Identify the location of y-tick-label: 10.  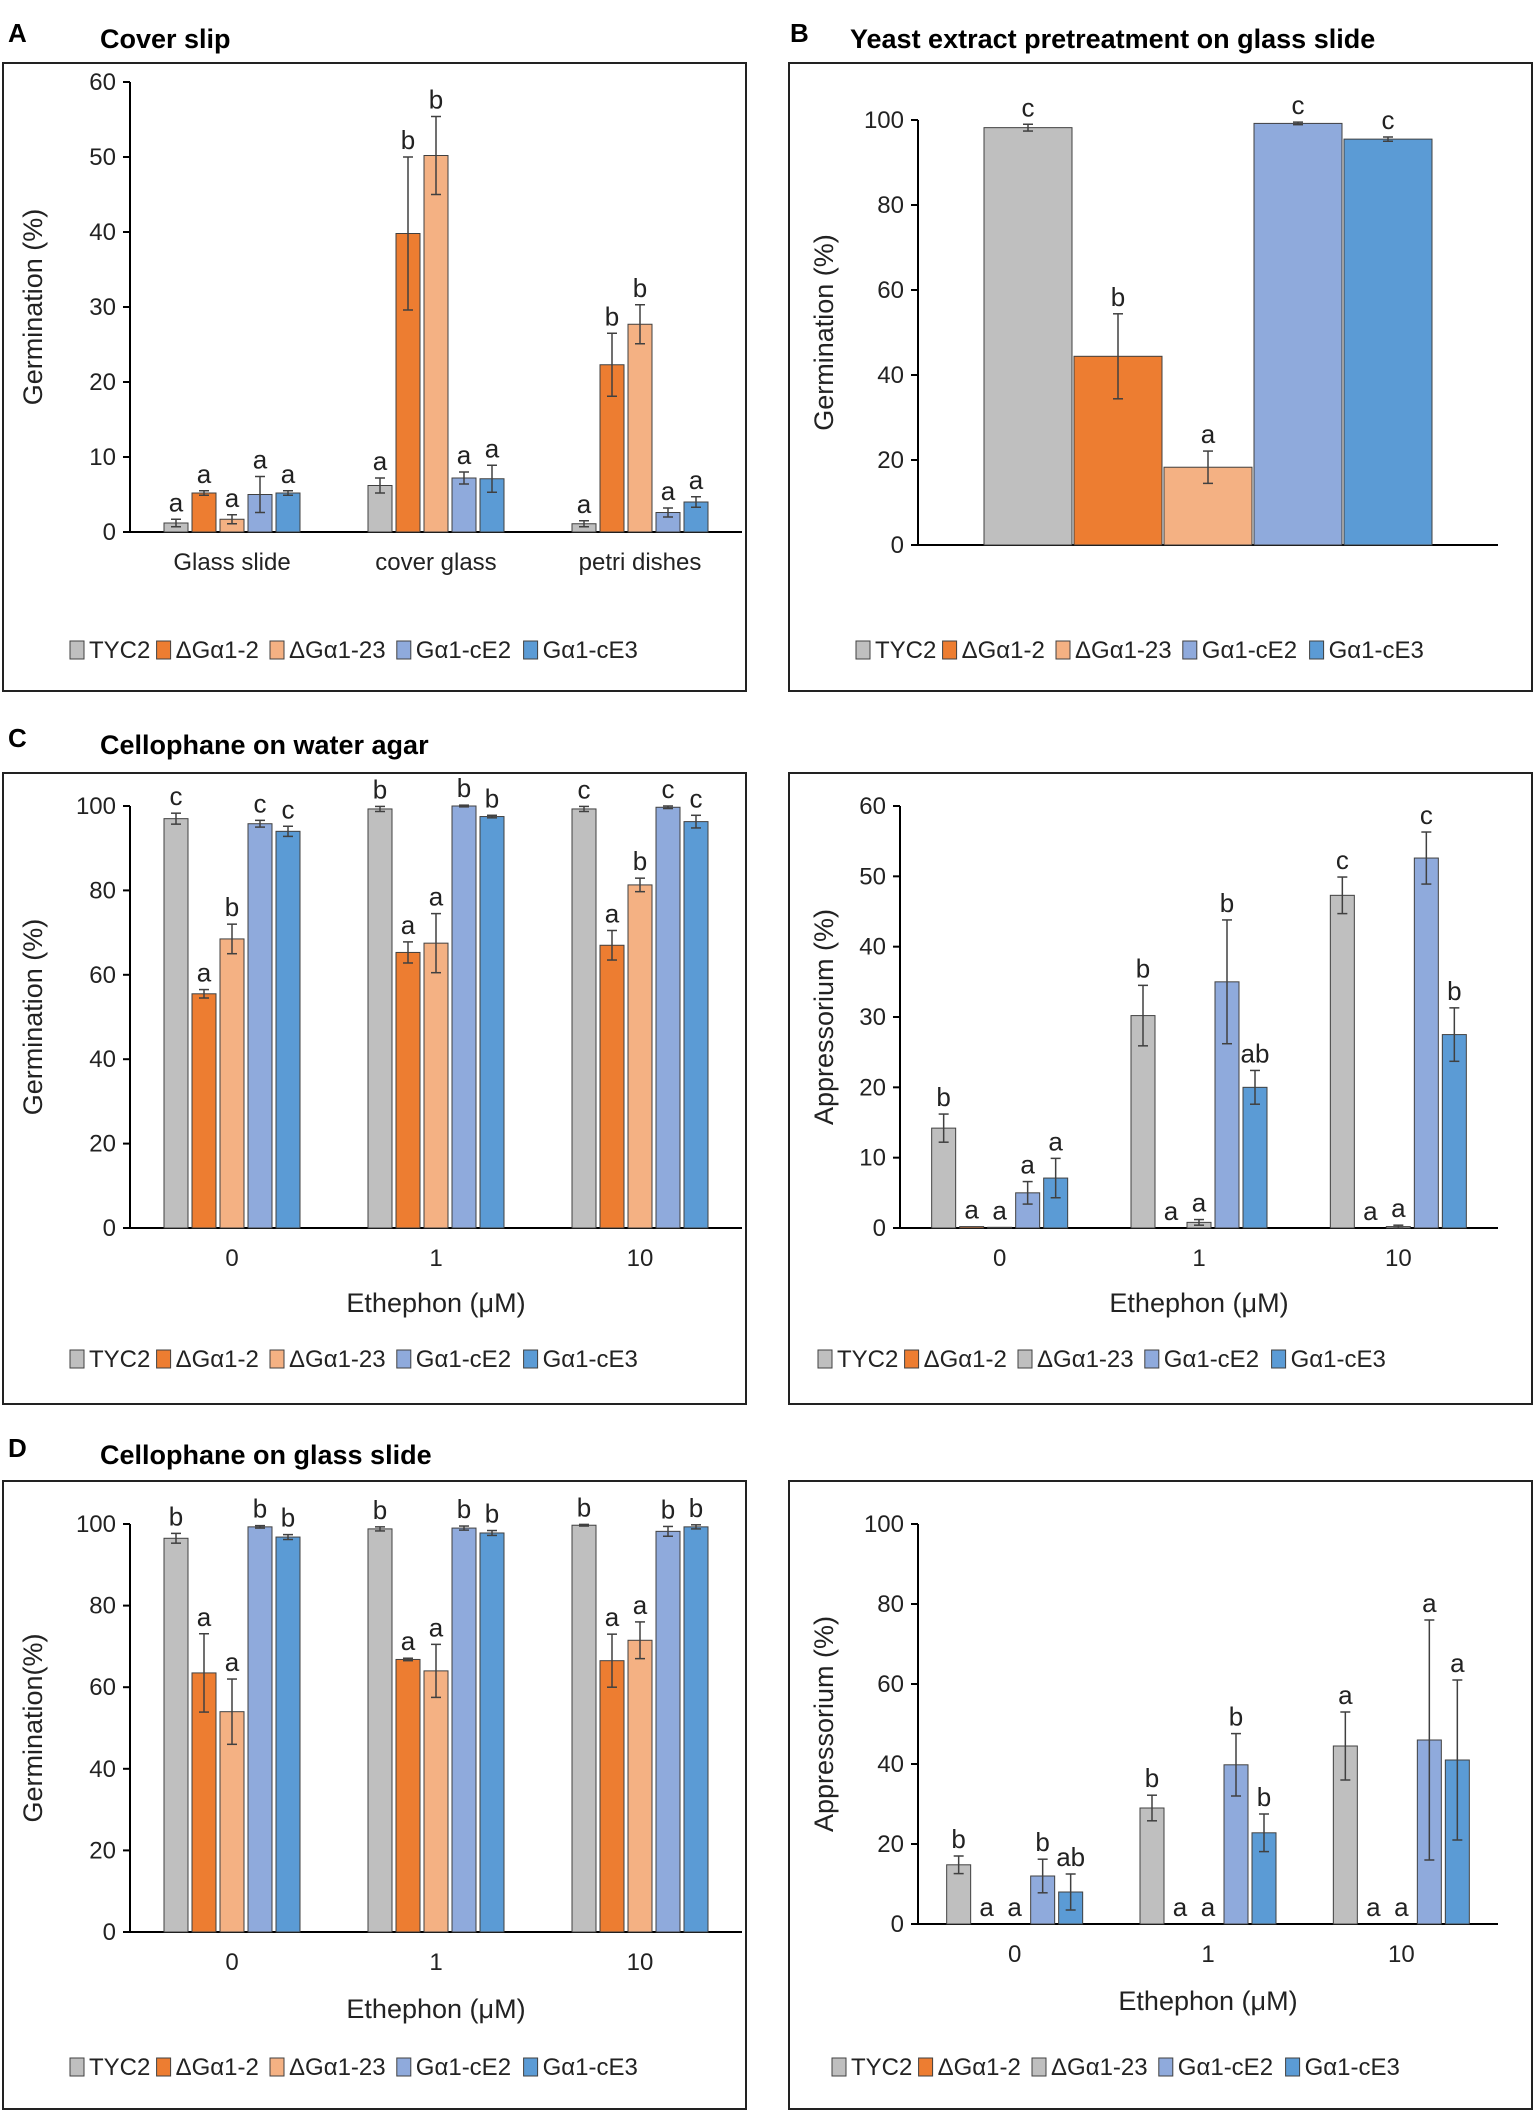
(102, 457).